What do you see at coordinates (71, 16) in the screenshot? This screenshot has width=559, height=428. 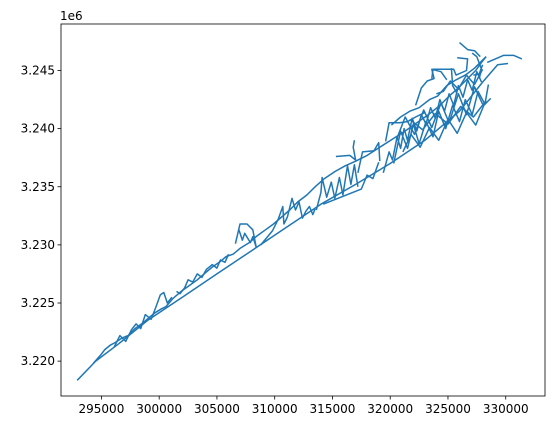 I see `y-offset-label: 1e6` at bounding box center [71, 16].